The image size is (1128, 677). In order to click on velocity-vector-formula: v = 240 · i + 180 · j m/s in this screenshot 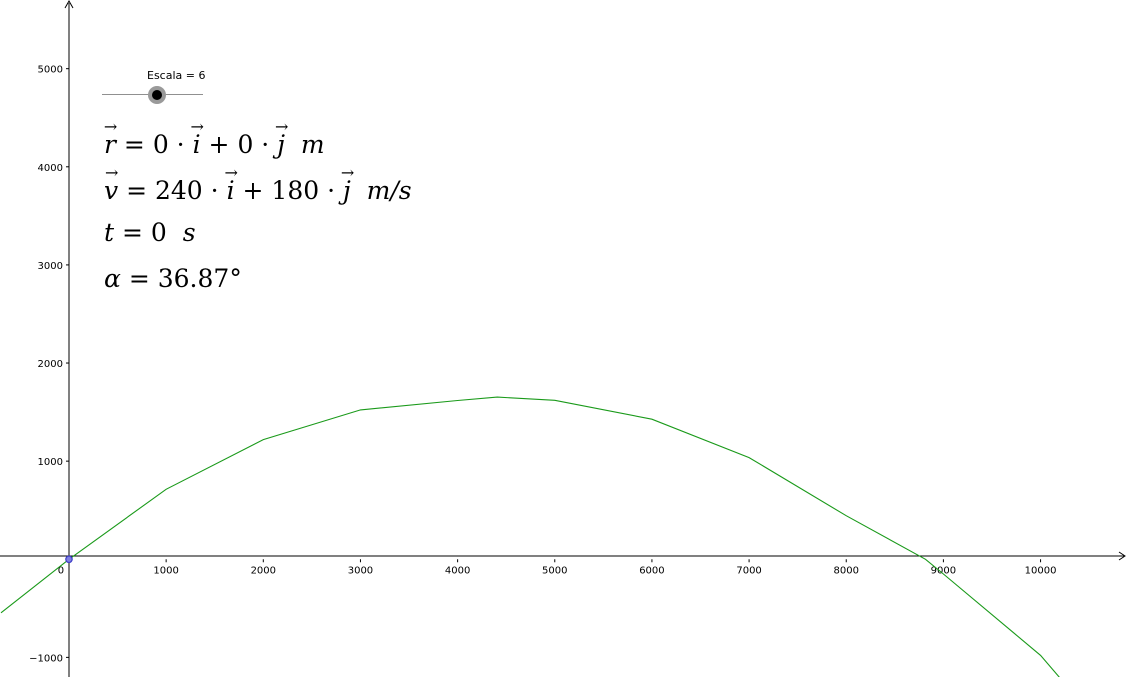, I will do `click(258, 190)`.